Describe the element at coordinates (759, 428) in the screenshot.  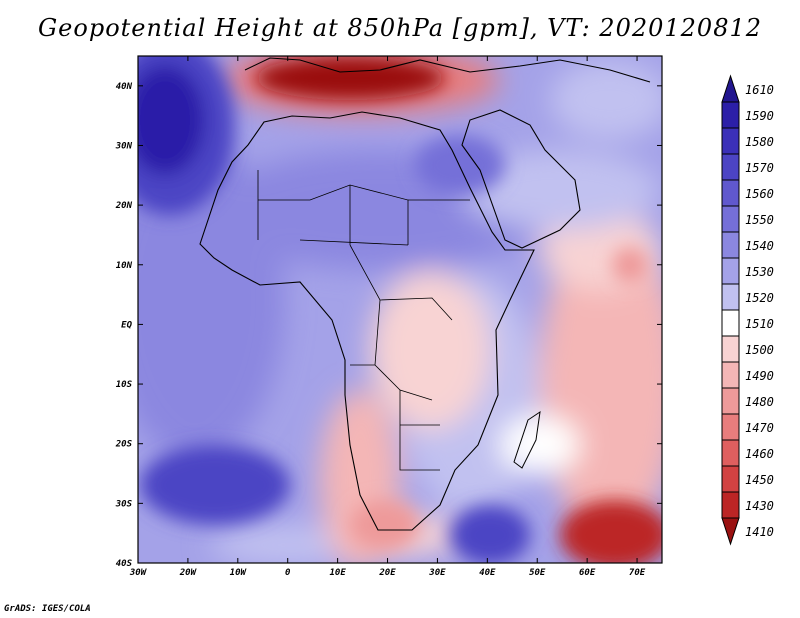
I see `colorbar-label: 1470` at that location.